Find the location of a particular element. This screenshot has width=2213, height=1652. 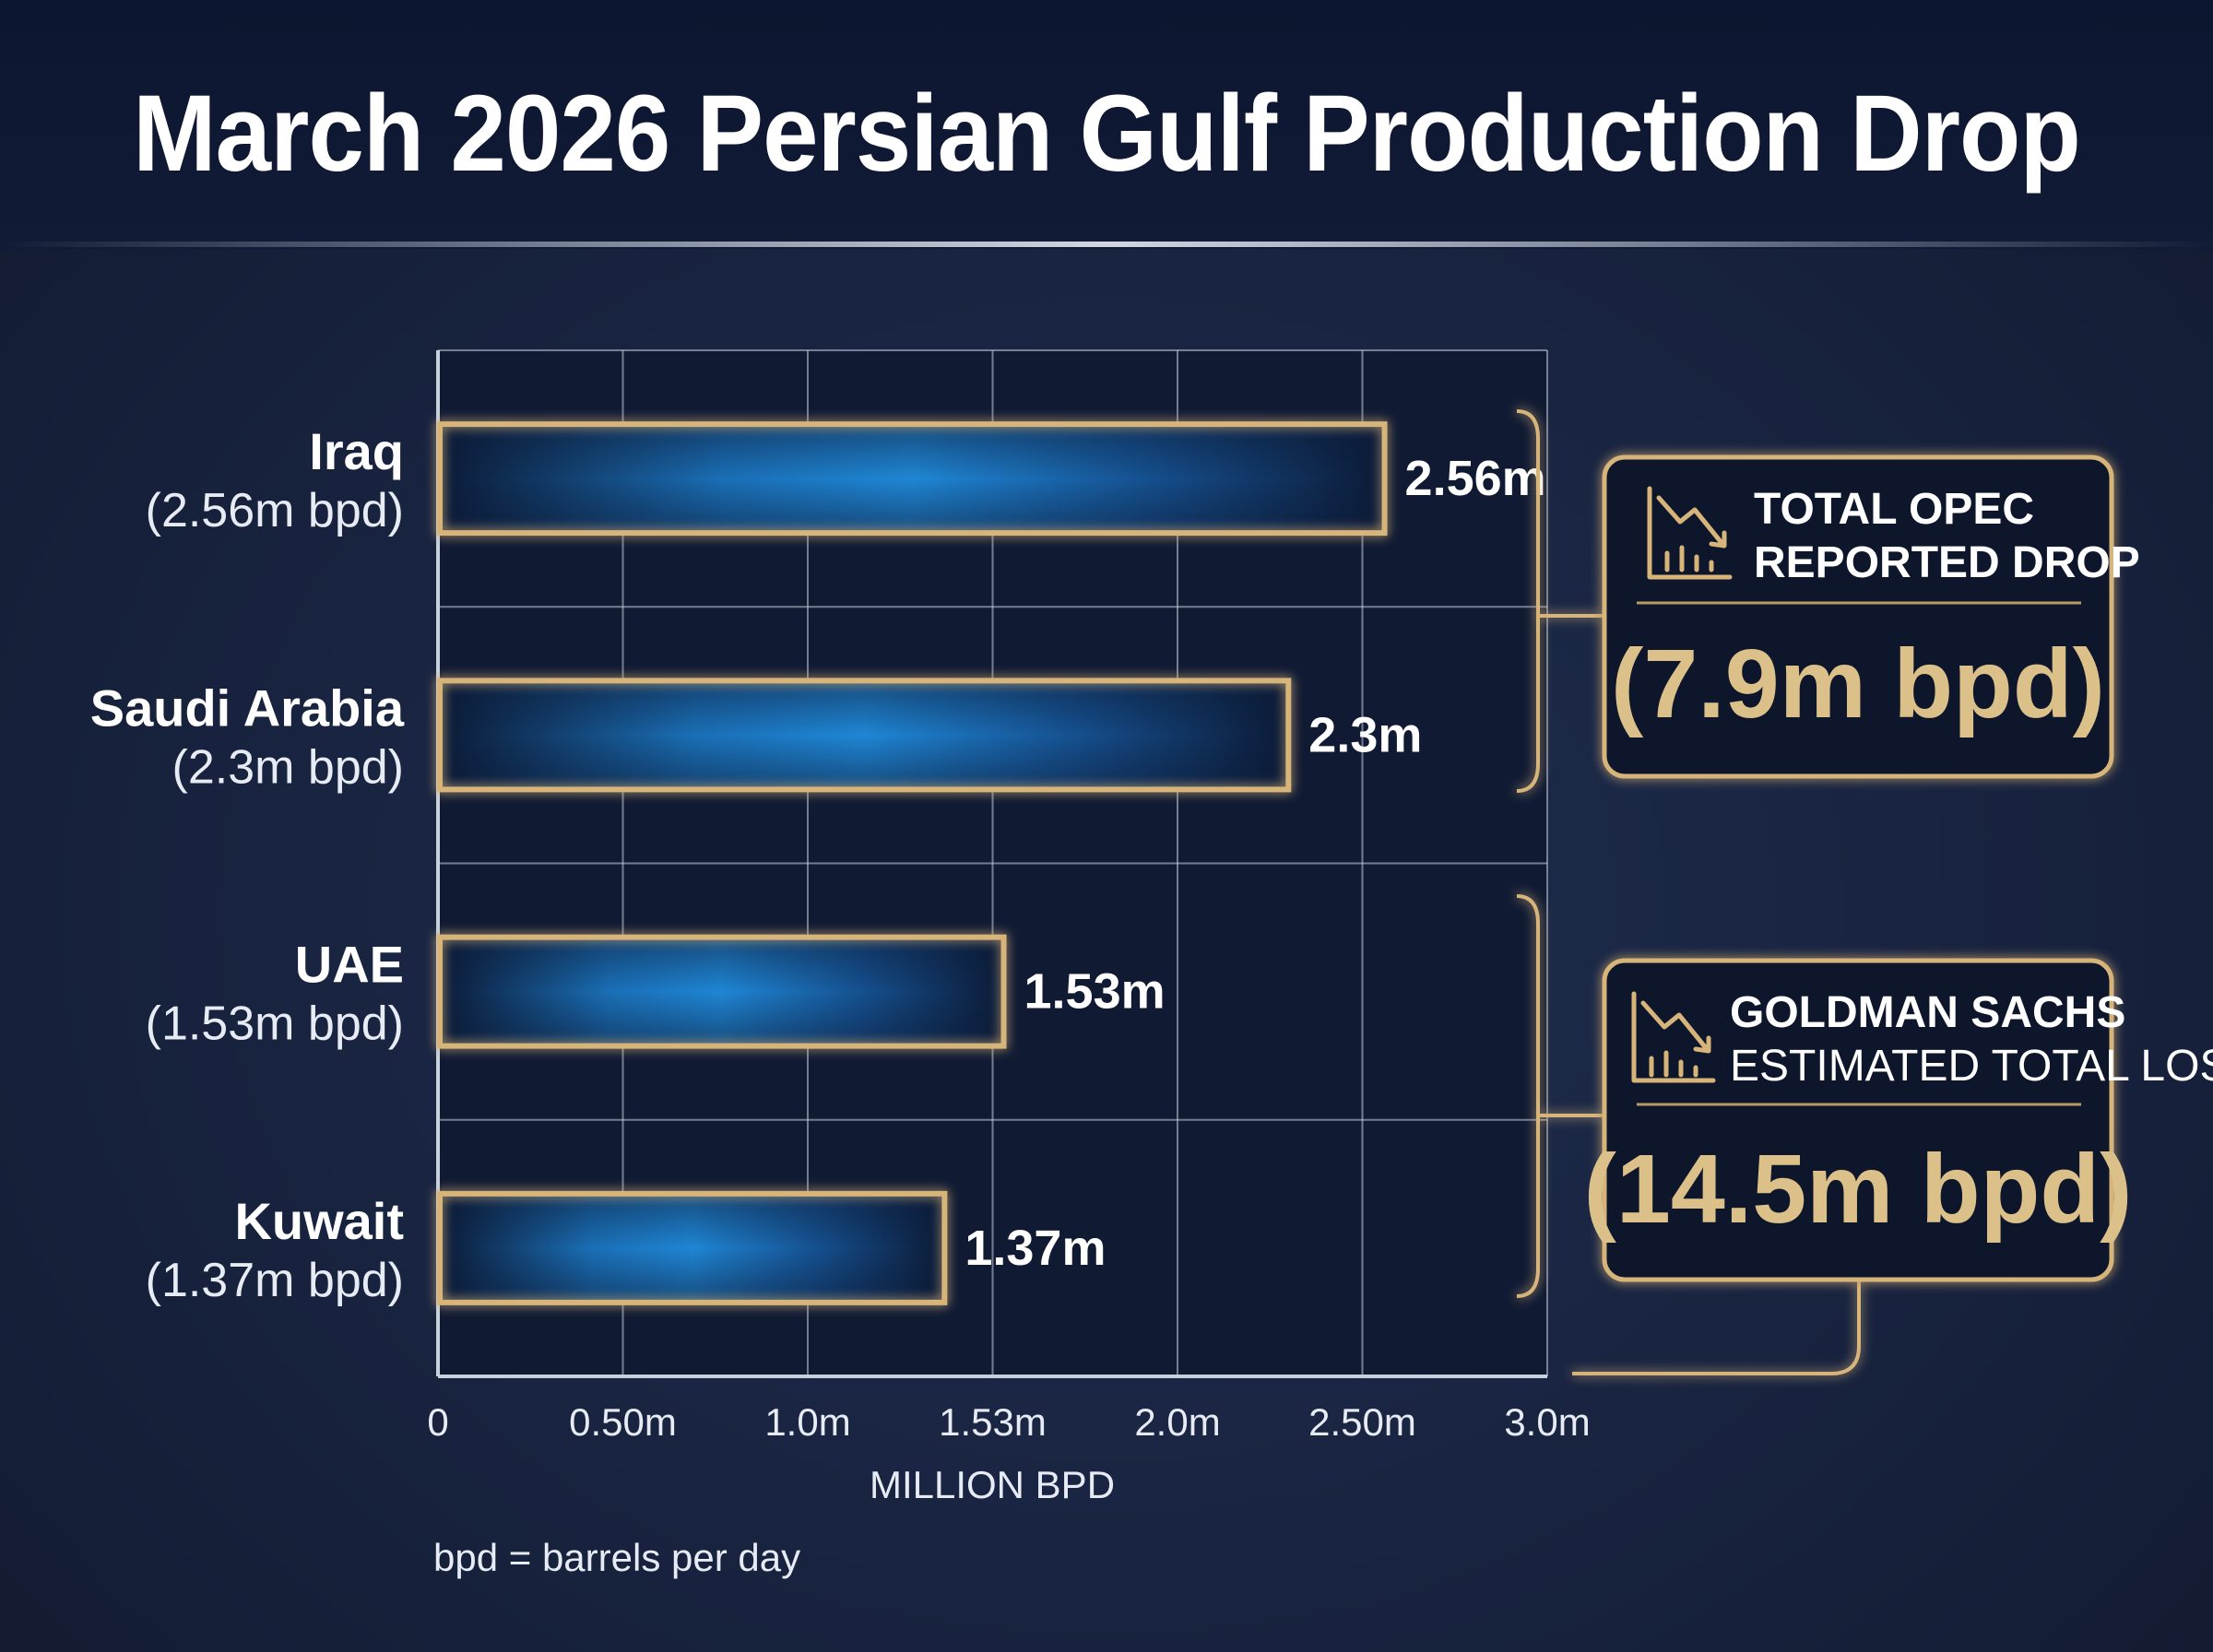

x-tick-label: 0.50m is located at coordinates (623, 1422).